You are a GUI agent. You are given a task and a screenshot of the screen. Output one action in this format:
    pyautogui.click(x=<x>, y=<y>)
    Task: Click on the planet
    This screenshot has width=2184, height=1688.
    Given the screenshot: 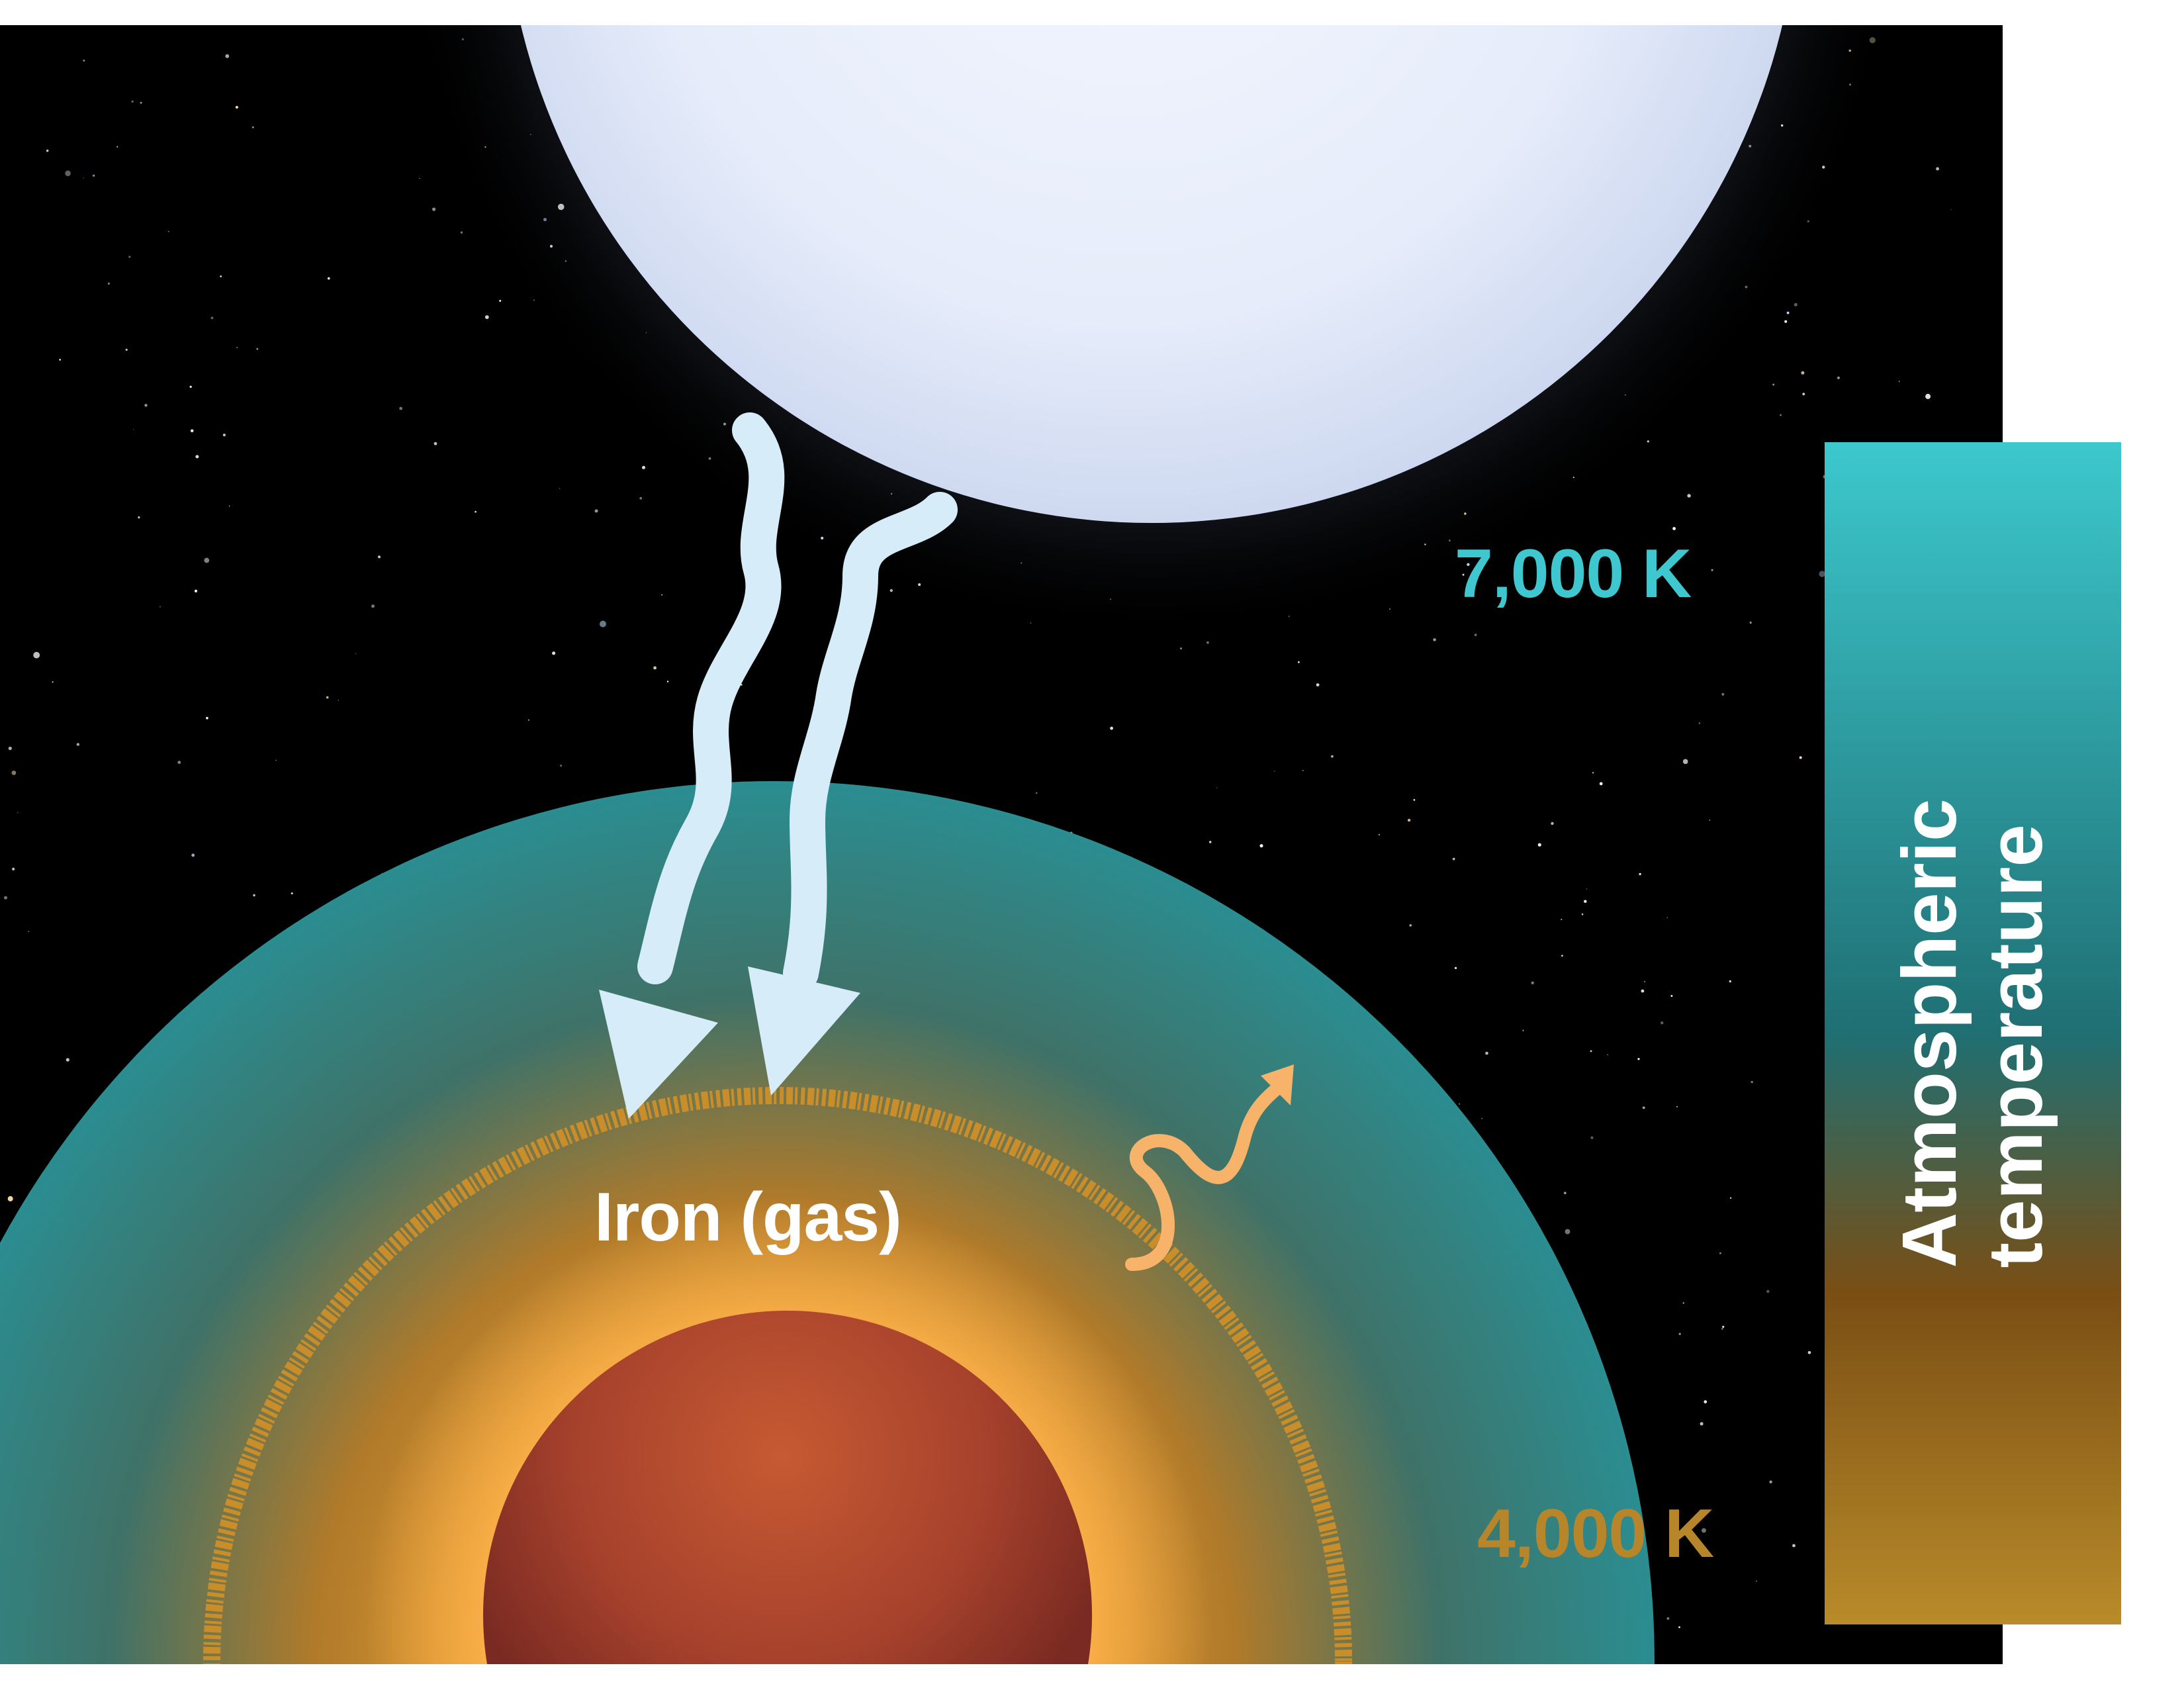 What is the action you would take?
    pyautogui.click(x=788, y=1499)
    